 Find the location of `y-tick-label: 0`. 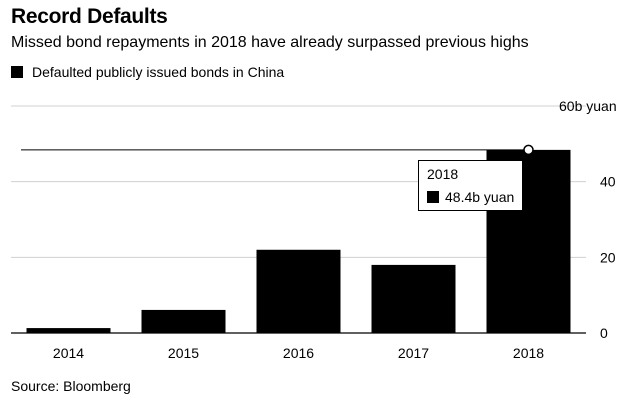

y-tick-label: 0 is located at coordinates (604, 333).